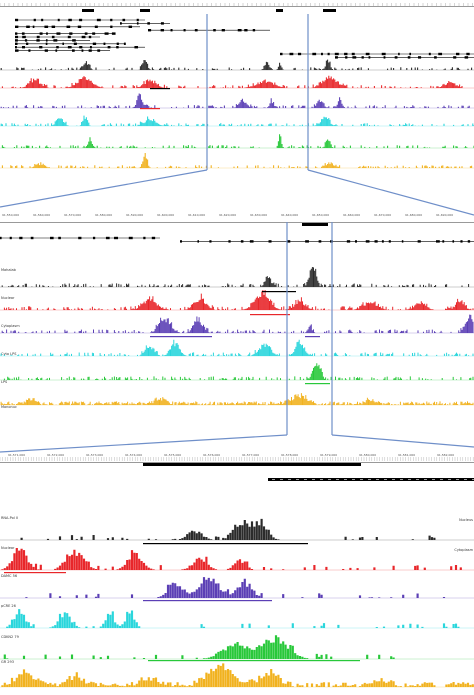  I want to click on zoom2-track4-signal, so click(233, 618).